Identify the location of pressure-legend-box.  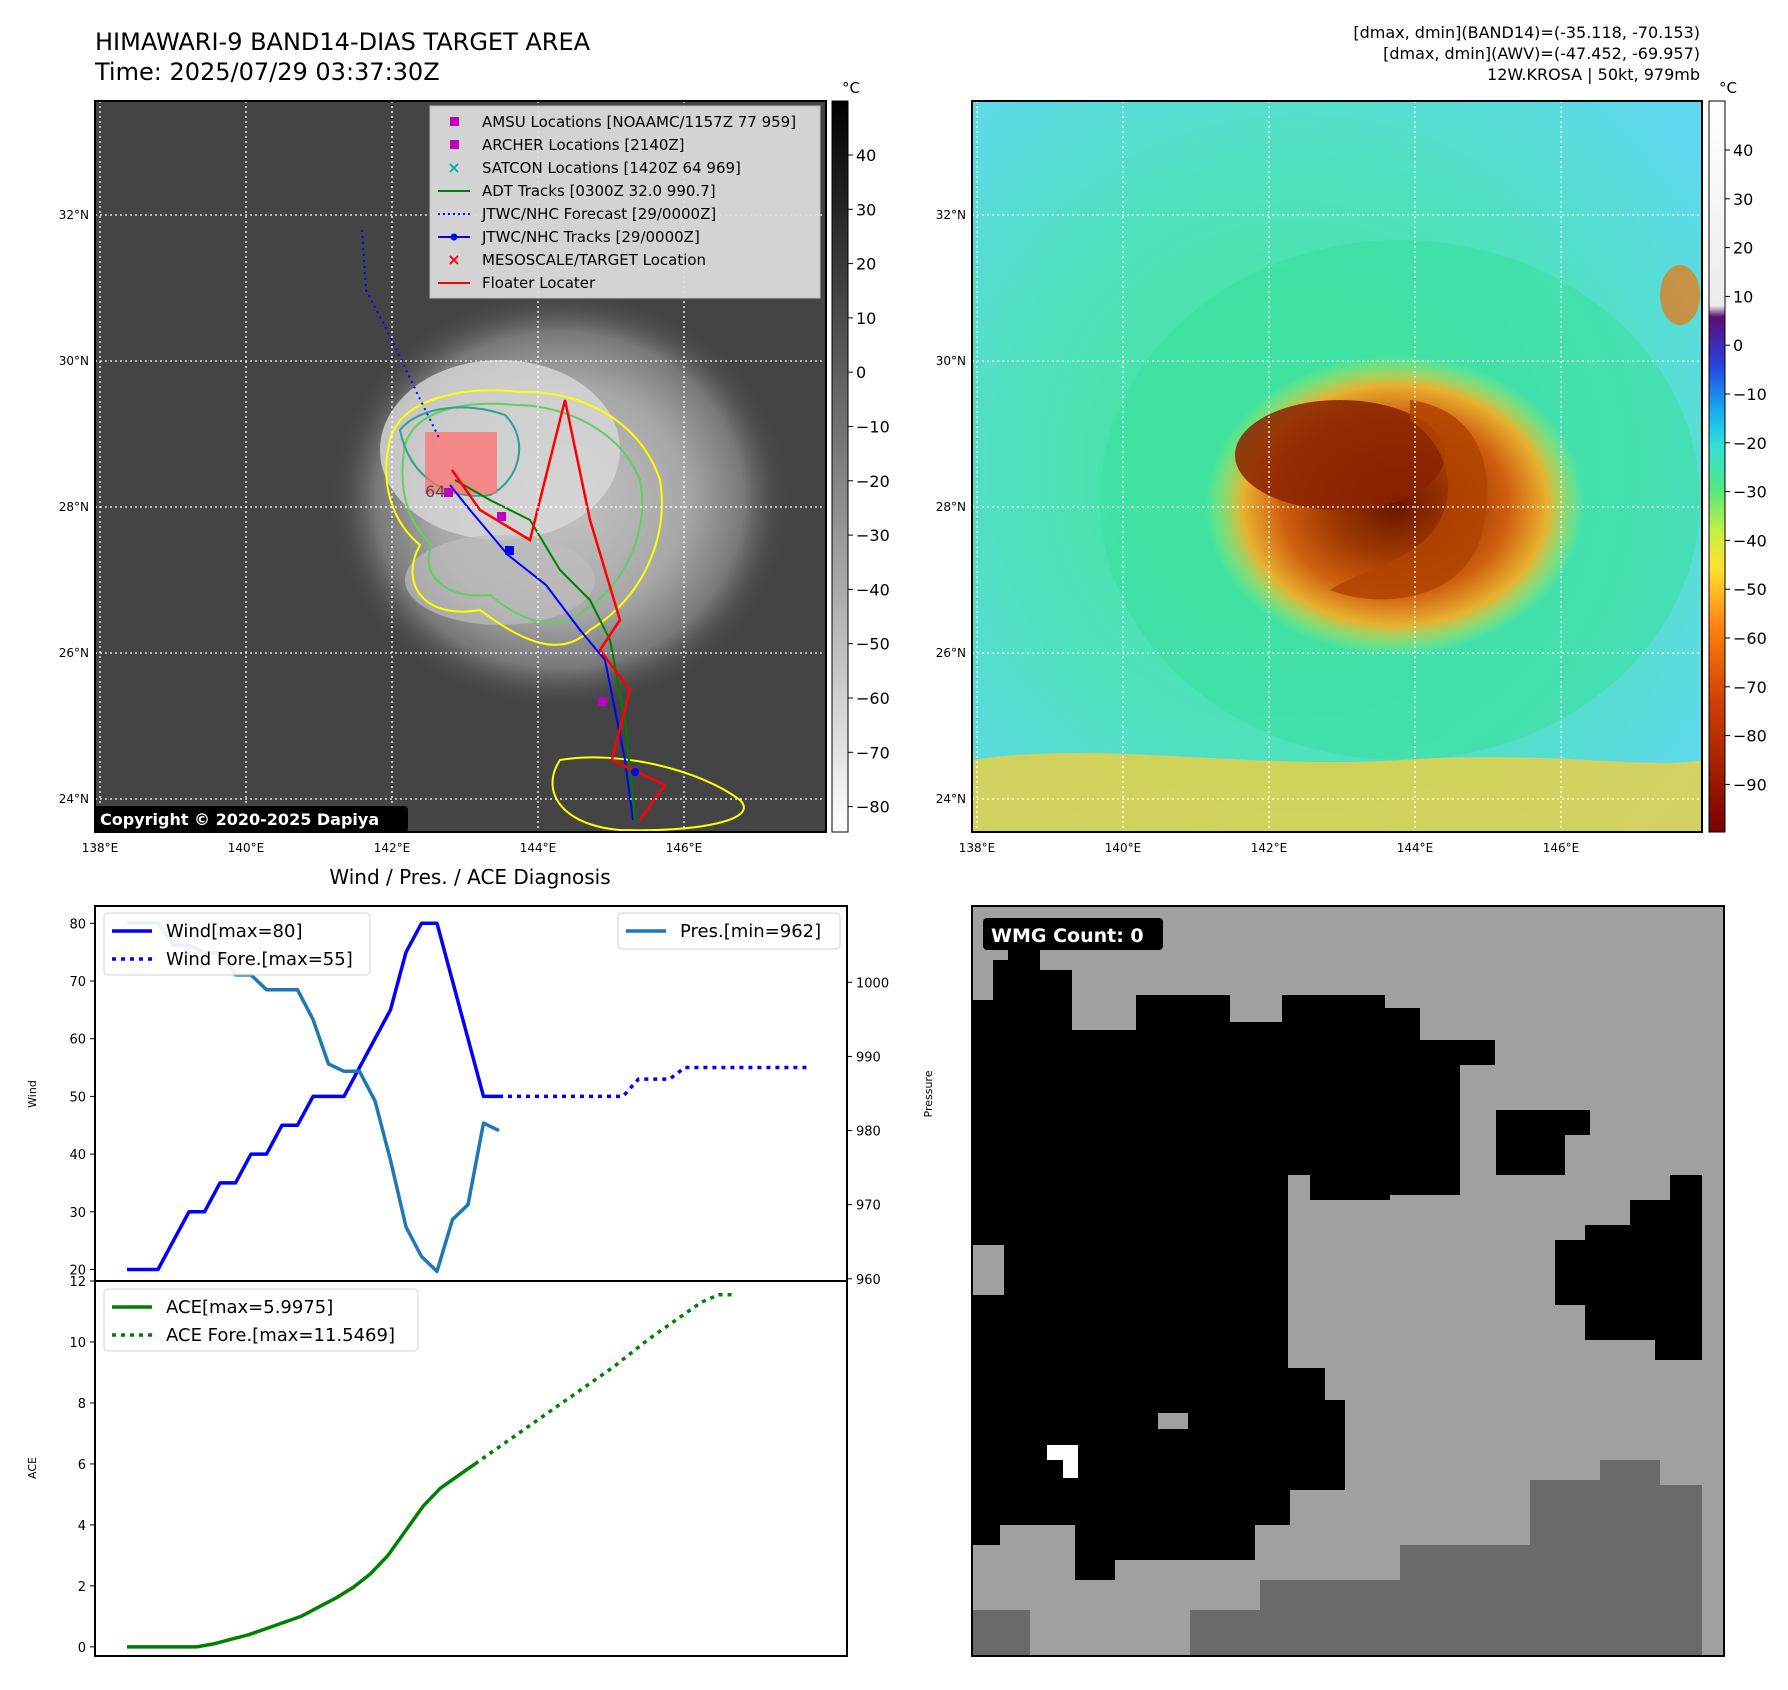
(729, 931).